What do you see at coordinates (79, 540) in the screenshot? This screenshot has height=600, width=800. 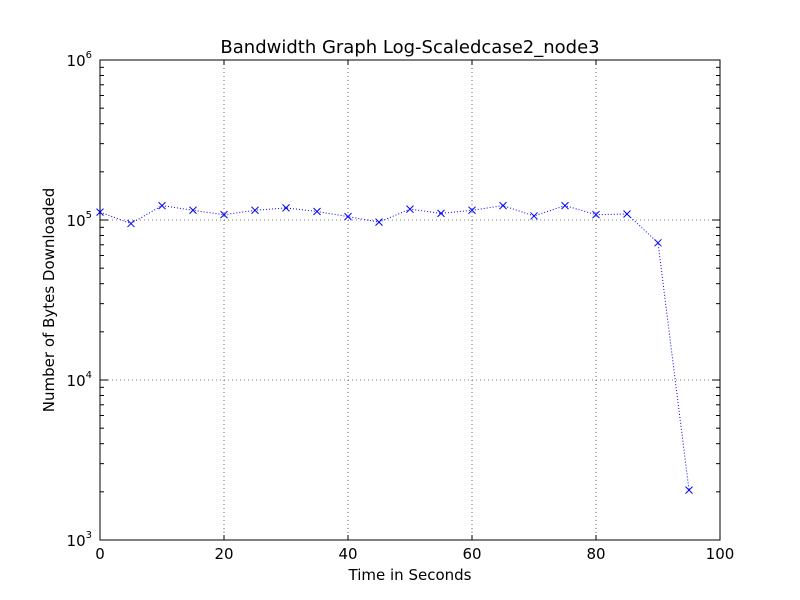 I see `y-tick-label: 10³` at bounding box center [79, 540].